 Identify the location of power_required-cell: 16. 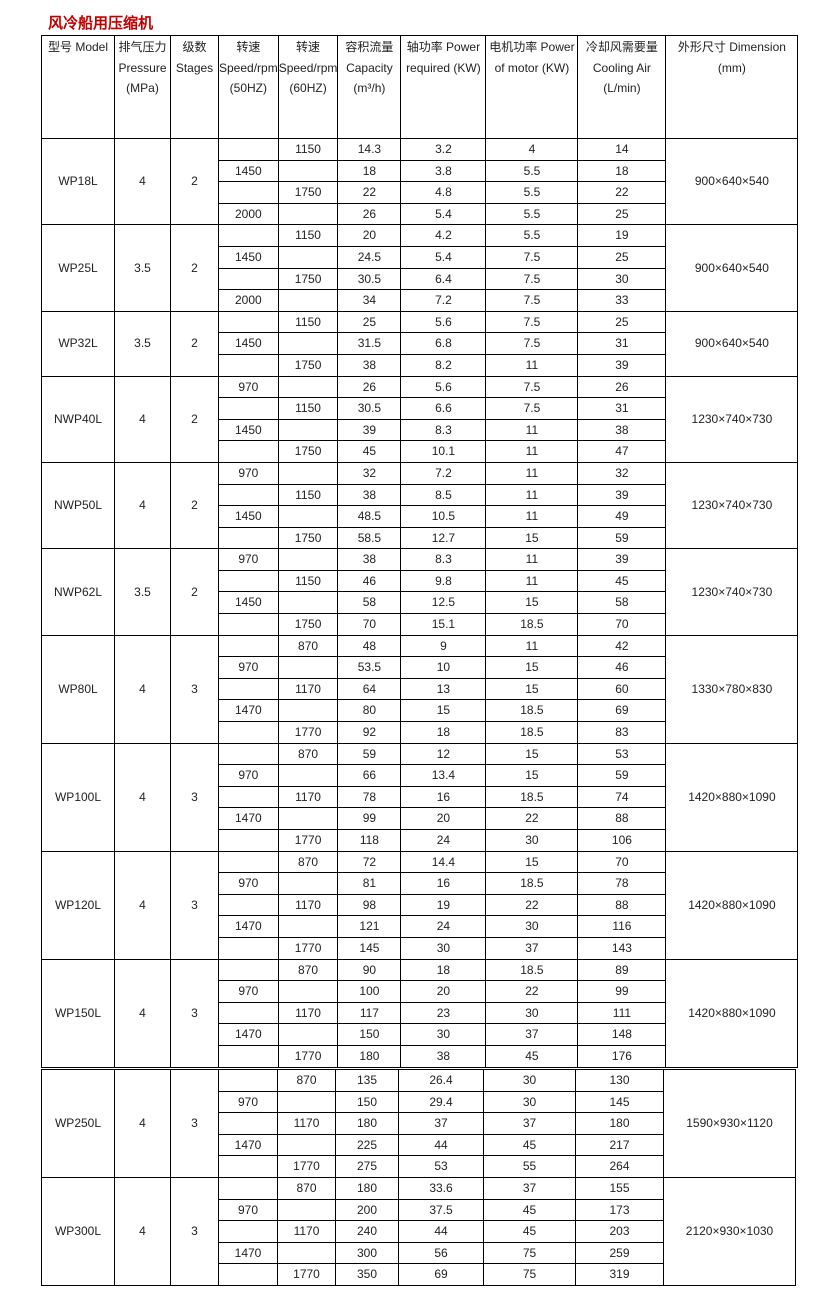
(443, 883).